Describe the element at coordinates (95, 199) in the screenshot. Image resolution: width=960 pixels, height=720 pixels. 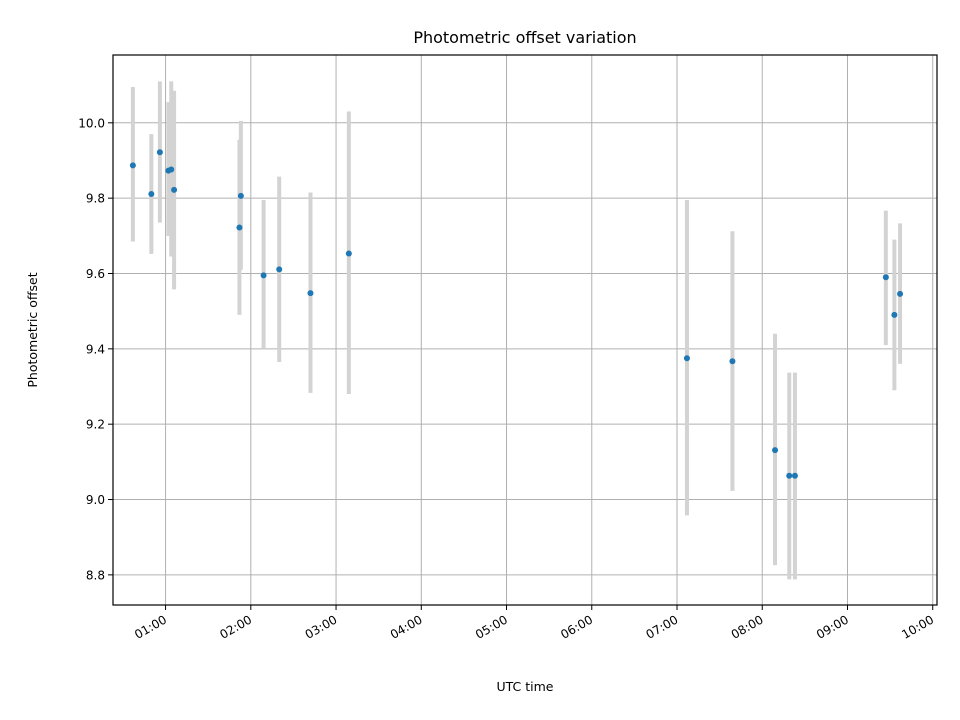
I see `y-tick-label: 9.8` at that location.